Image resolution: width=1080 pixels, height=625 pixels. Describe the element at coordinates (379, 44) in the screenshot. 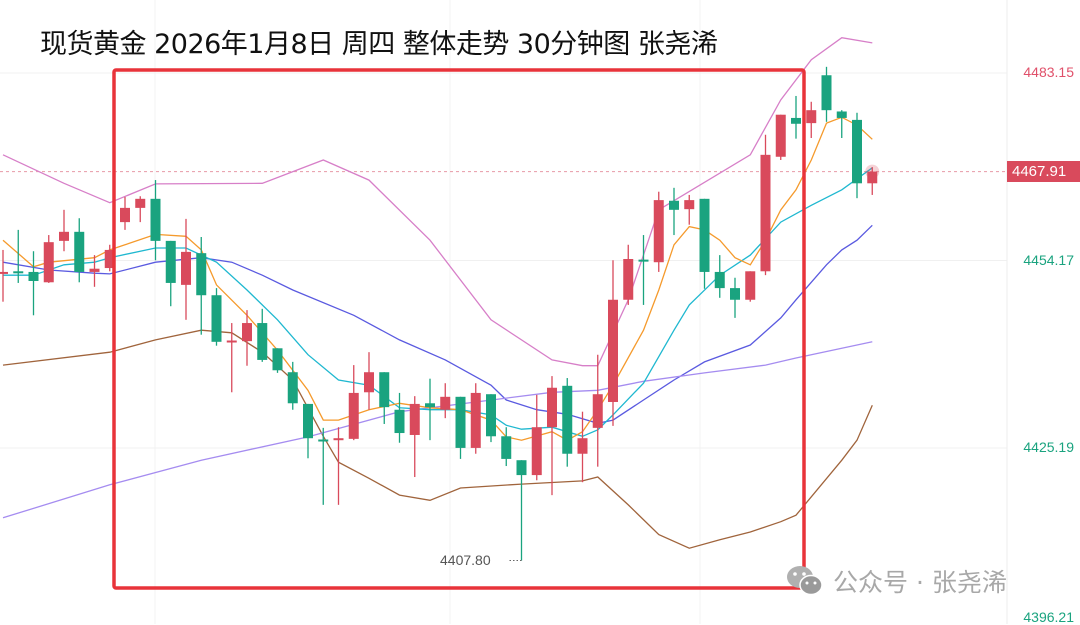

I see `chart-title: 现货黄金 2026年1月8日 周四 整体走势 30分钟图 张尧浠` at that location.